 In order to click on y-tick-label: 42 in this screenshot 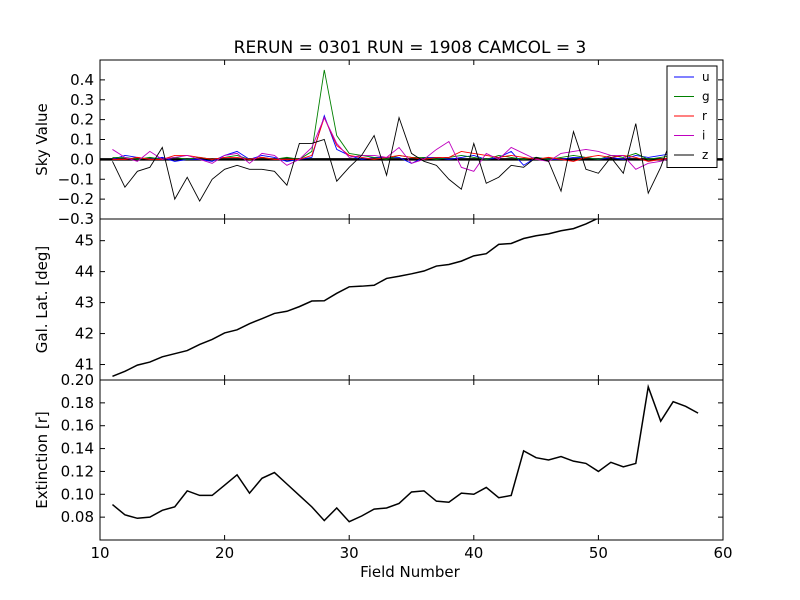, I will do `click(84, 334)`.